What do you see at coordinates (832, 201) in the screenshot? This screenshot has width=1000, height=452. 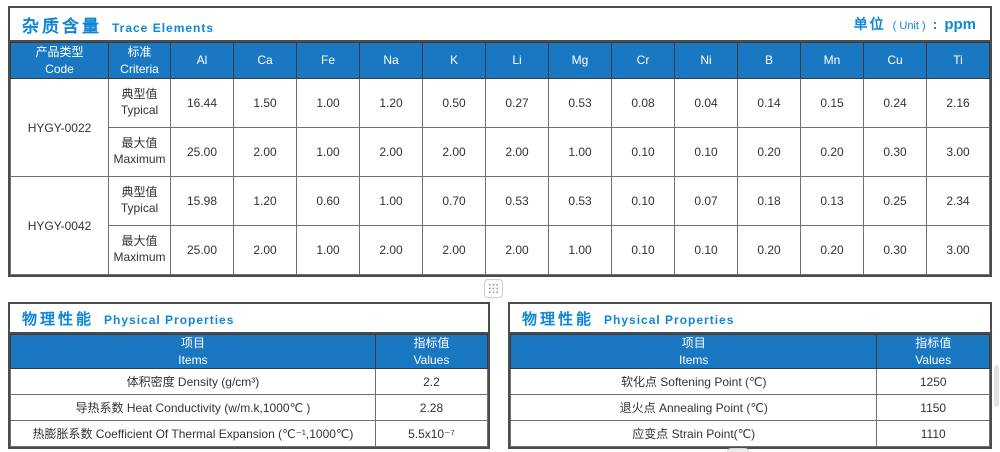 I see `element-value-cell: 0.13` at bounding box center [832, 201].